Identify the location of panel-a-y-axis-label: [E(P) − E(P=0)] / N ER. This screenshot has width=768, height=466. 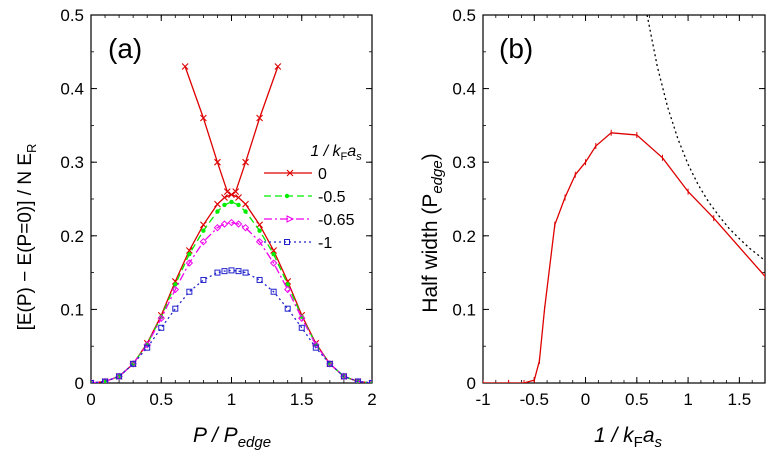
(27, 237).